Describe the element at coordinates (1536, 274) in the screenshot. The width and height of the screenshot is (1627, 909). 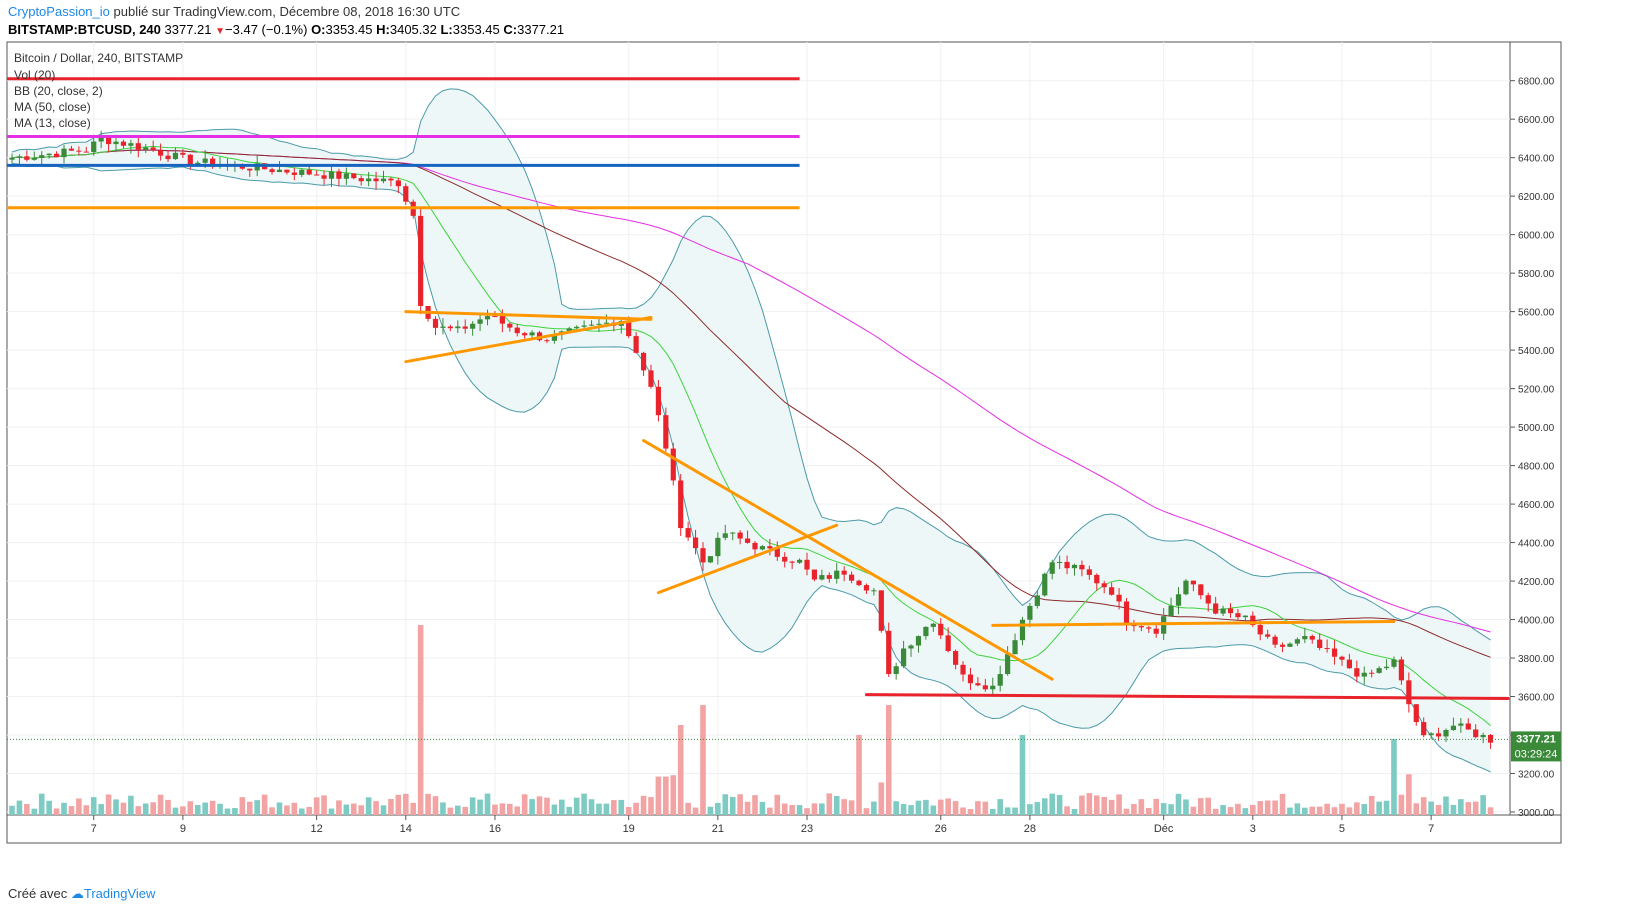
I see `price-tick-label: 5800.00` at that location.